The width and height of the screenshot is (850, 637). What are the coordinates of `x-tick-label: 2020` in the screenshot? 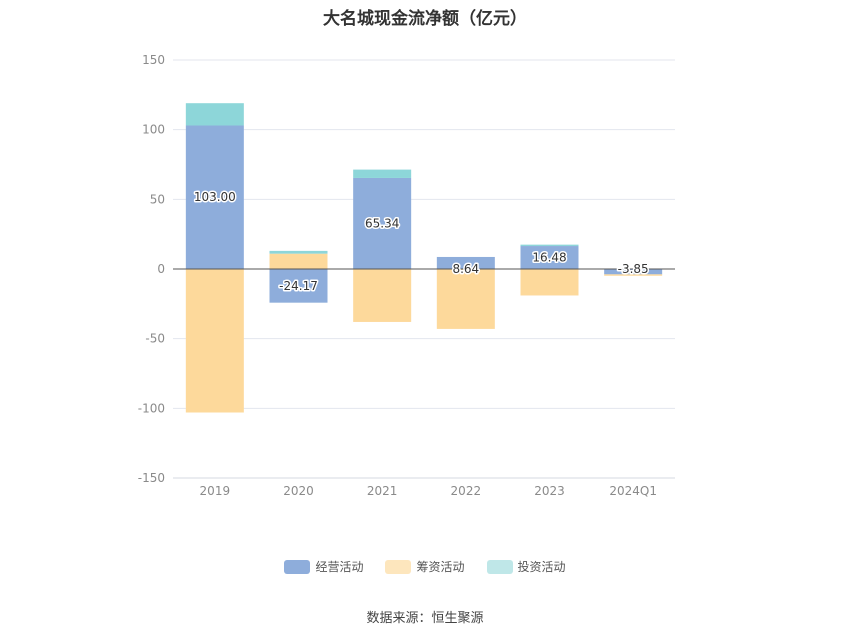 It's located at (298, 491).